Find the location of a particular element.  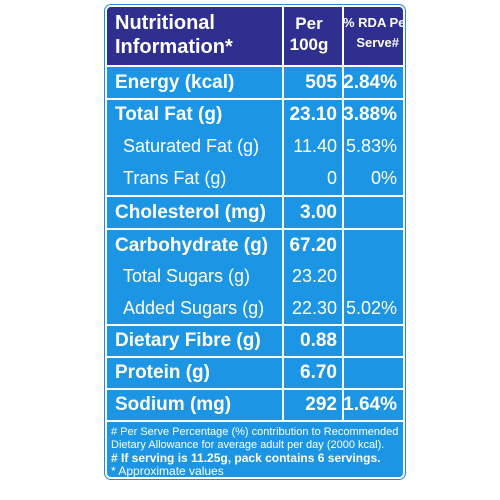

header-col3-line2: Serve# is located at coordinates (377, 42).